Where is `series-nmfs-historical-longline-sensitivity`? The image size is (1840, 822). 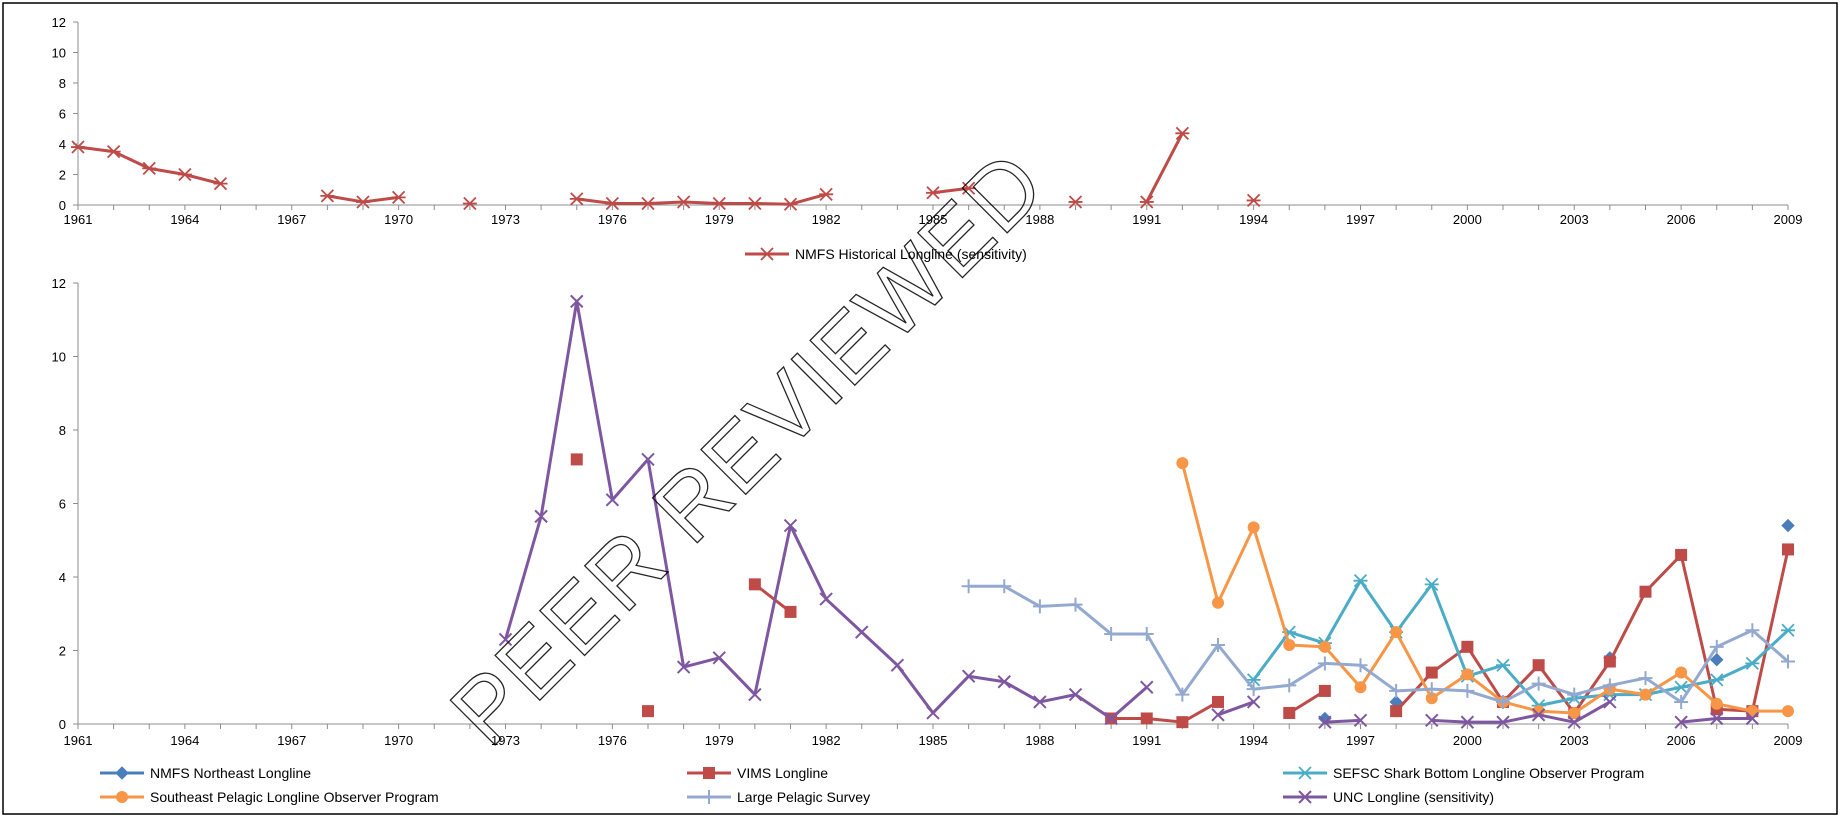 series-nmfs-historical-longline-sensitivity is located at coordinates (666, 168).